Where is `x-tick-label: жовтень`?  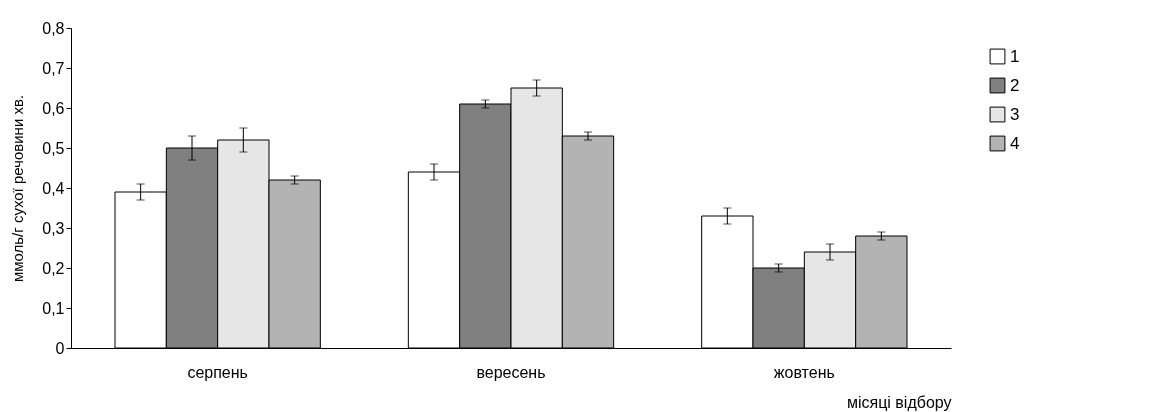 x-tick-label: жовтень is located at coordinates (804, 372).